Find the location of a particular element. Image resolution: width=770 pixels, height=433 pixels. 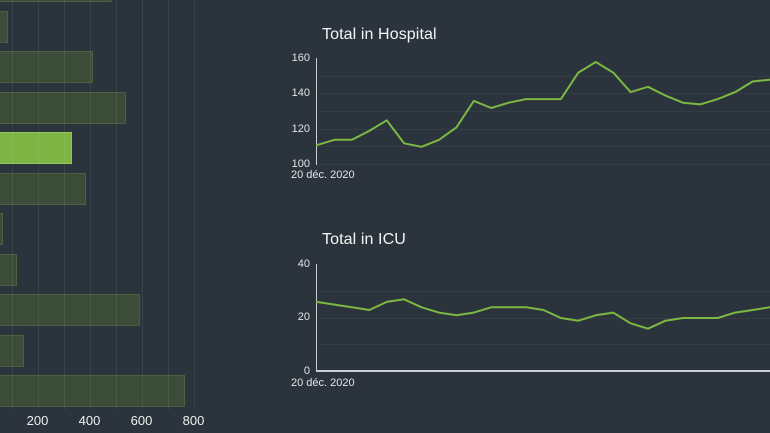

bar-x-tick-label: 400 is located at coordinates (89, 420).